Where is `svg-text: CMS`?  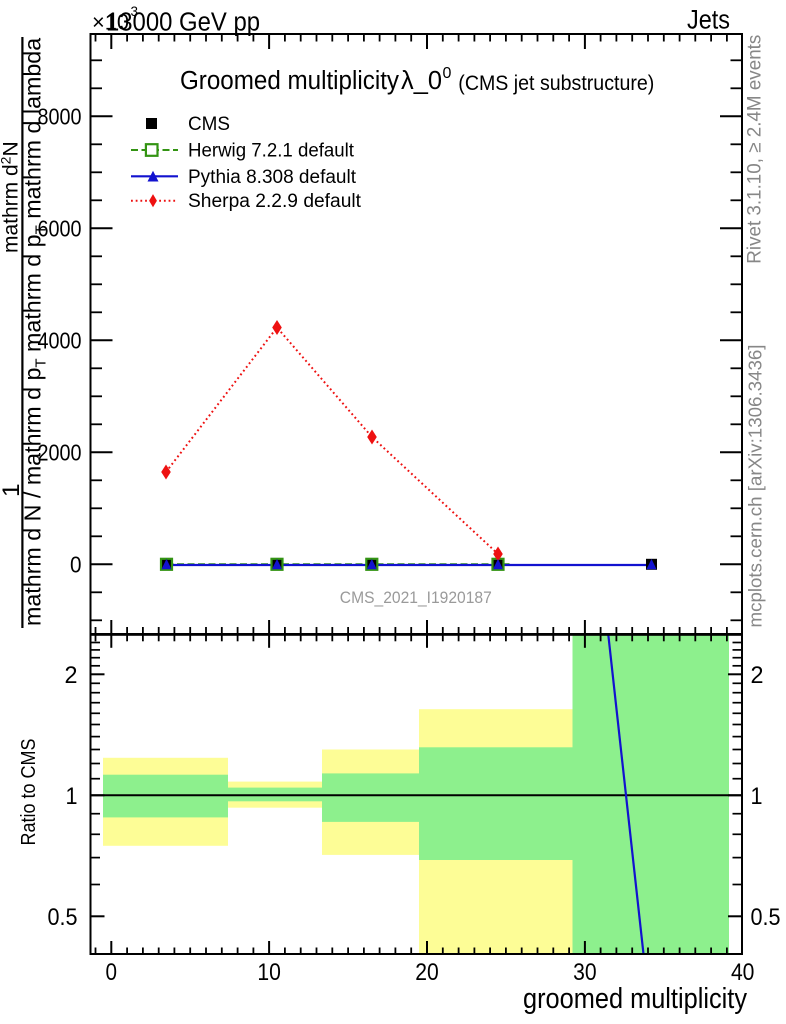 svg-text: CMS is located at coordinates (209, 124).